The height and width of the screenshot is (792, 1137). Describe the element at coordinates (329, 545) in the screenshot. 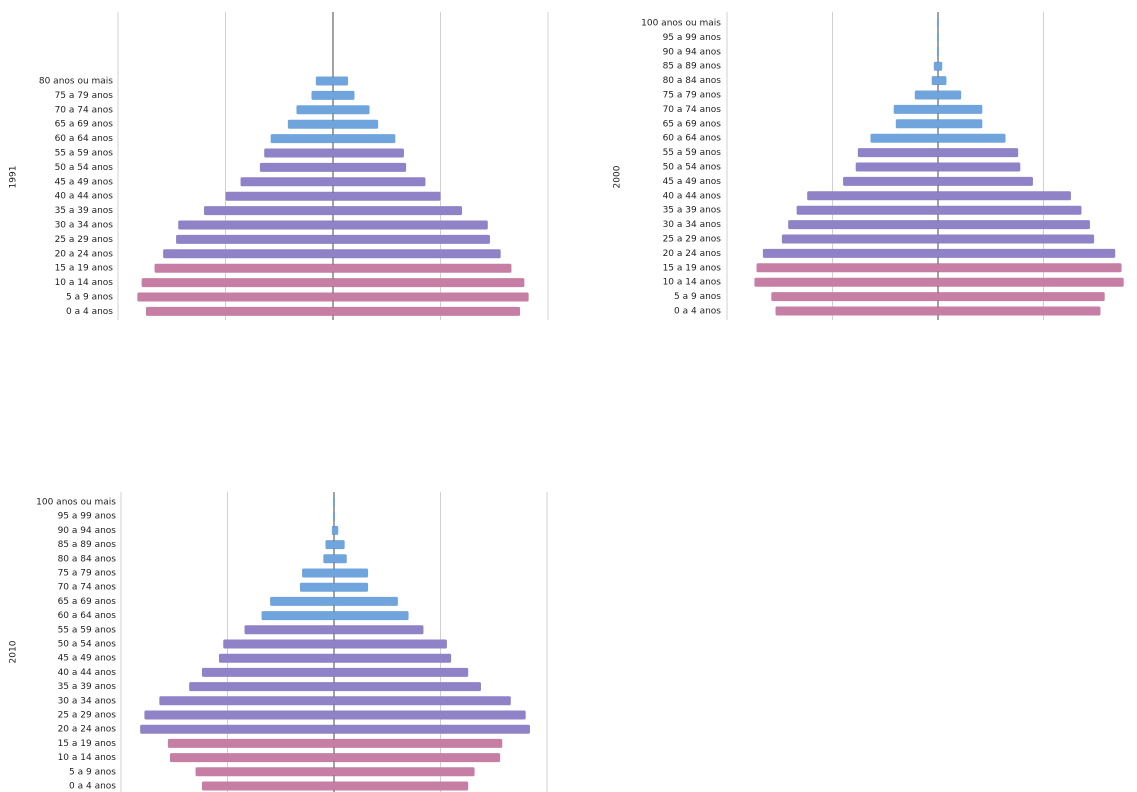

I see `bar-left-85-a-89-anos` at that location.